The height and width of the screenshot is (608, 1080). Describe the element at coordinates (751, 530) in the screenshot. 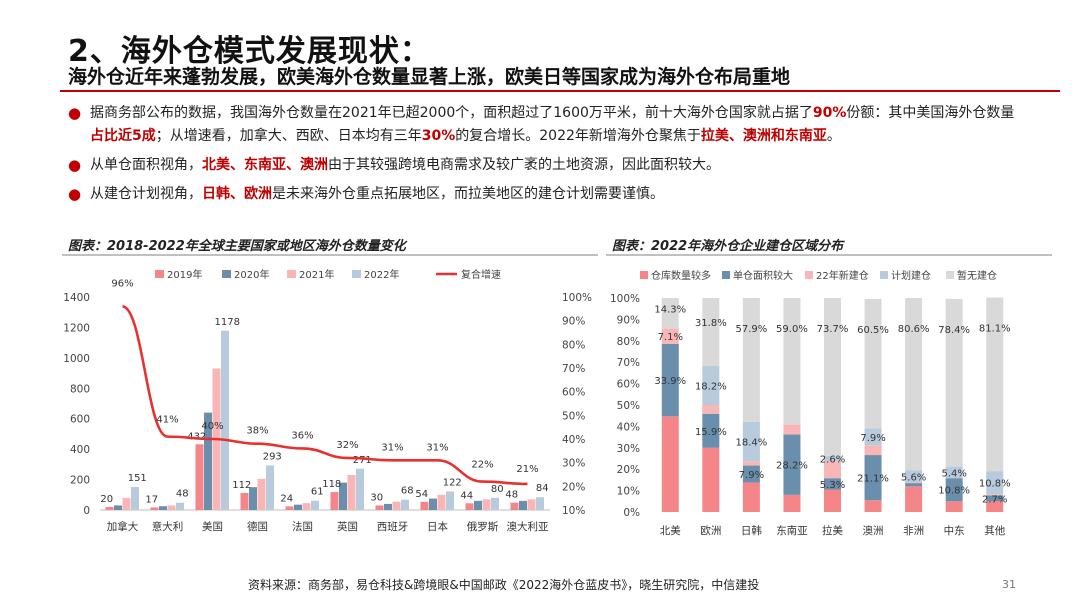

I see `x-tick-label: 日韩` at that location.